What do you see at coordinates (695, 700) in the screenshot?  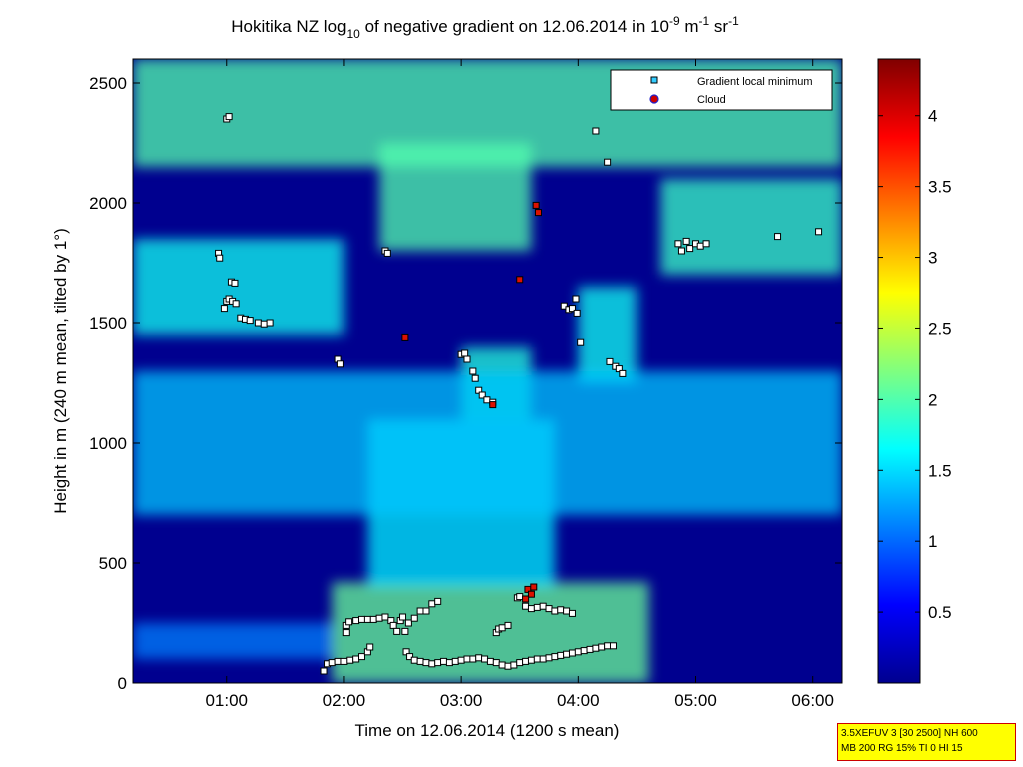 I see `x-tick-label: 05:00` at bounding box center [695, 700].